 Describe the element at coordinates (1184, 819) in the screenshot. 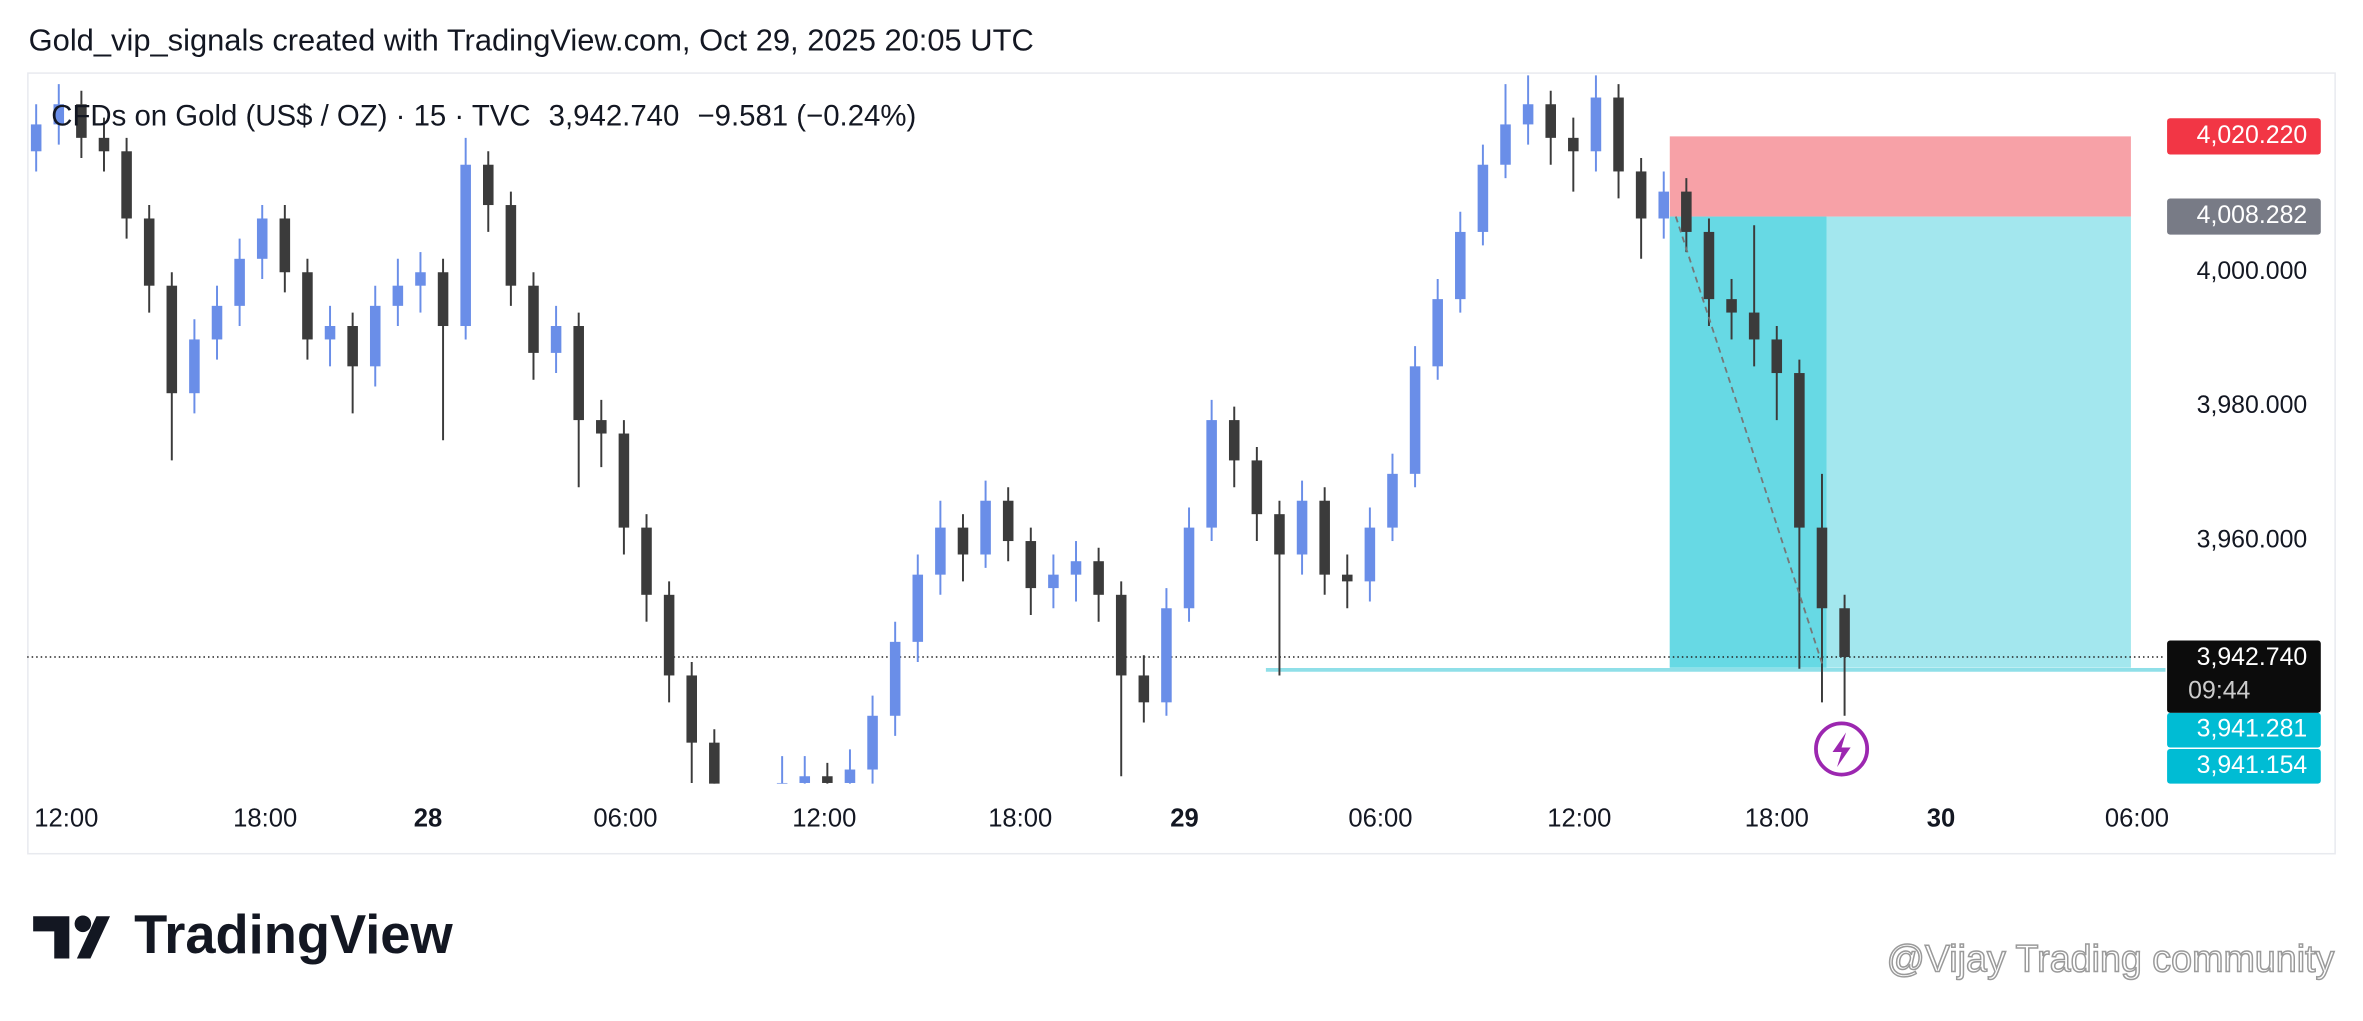

I see `x-tick-label: 29` at that location.